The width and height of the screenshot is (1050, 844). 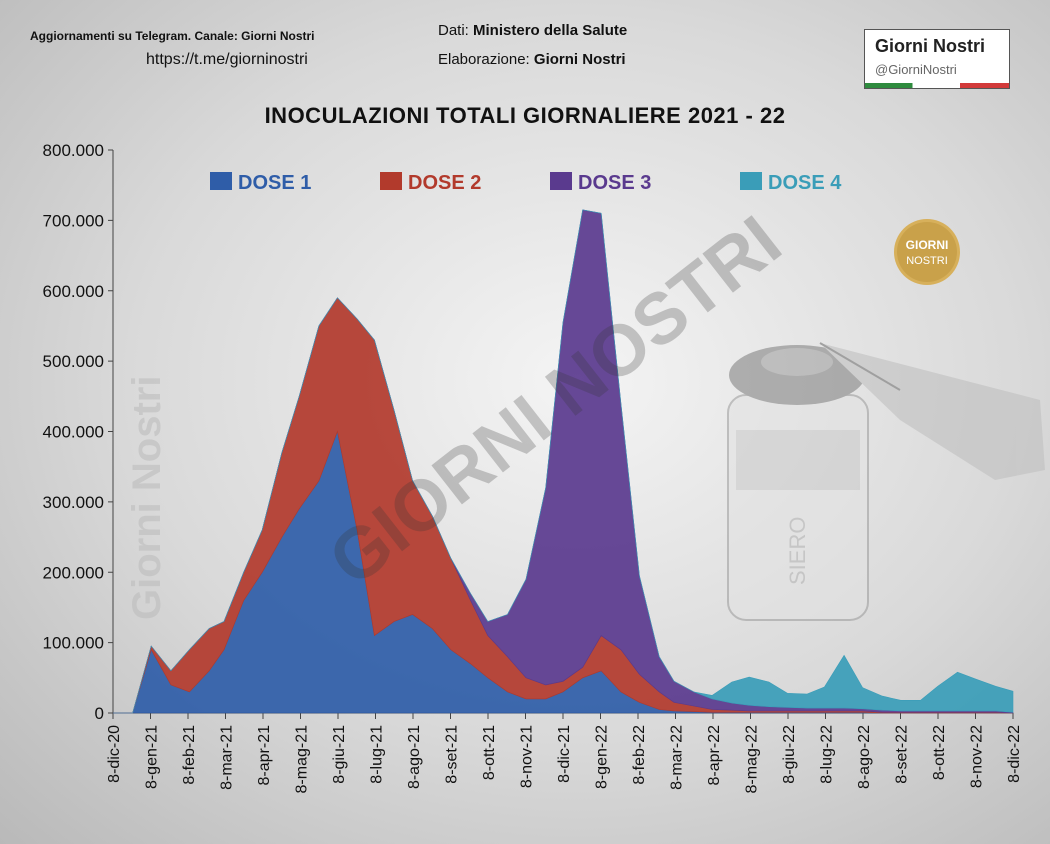 What do you see at coordinates (527, 756) in the screenshot?
I see `x-tick-label: 8-nov-21` at bounding box center [527, 756].